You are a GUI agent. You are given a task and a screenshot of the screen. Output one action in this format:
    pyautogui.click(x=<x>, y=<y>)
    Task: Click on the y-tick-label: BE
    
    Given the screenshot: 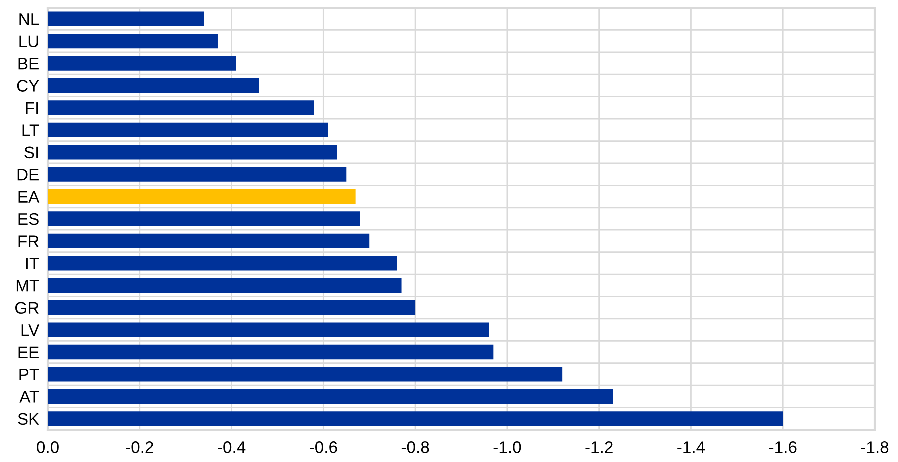 What is the action you would take?
    pyautogui.click(x=28, y=64)
    